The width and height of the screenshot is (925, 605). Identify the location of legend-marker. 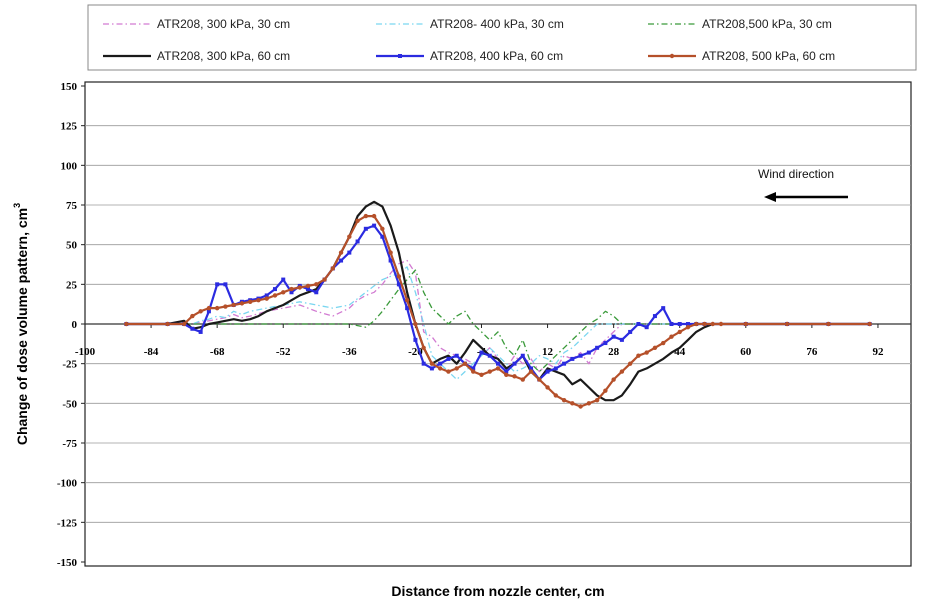
(400, 56).